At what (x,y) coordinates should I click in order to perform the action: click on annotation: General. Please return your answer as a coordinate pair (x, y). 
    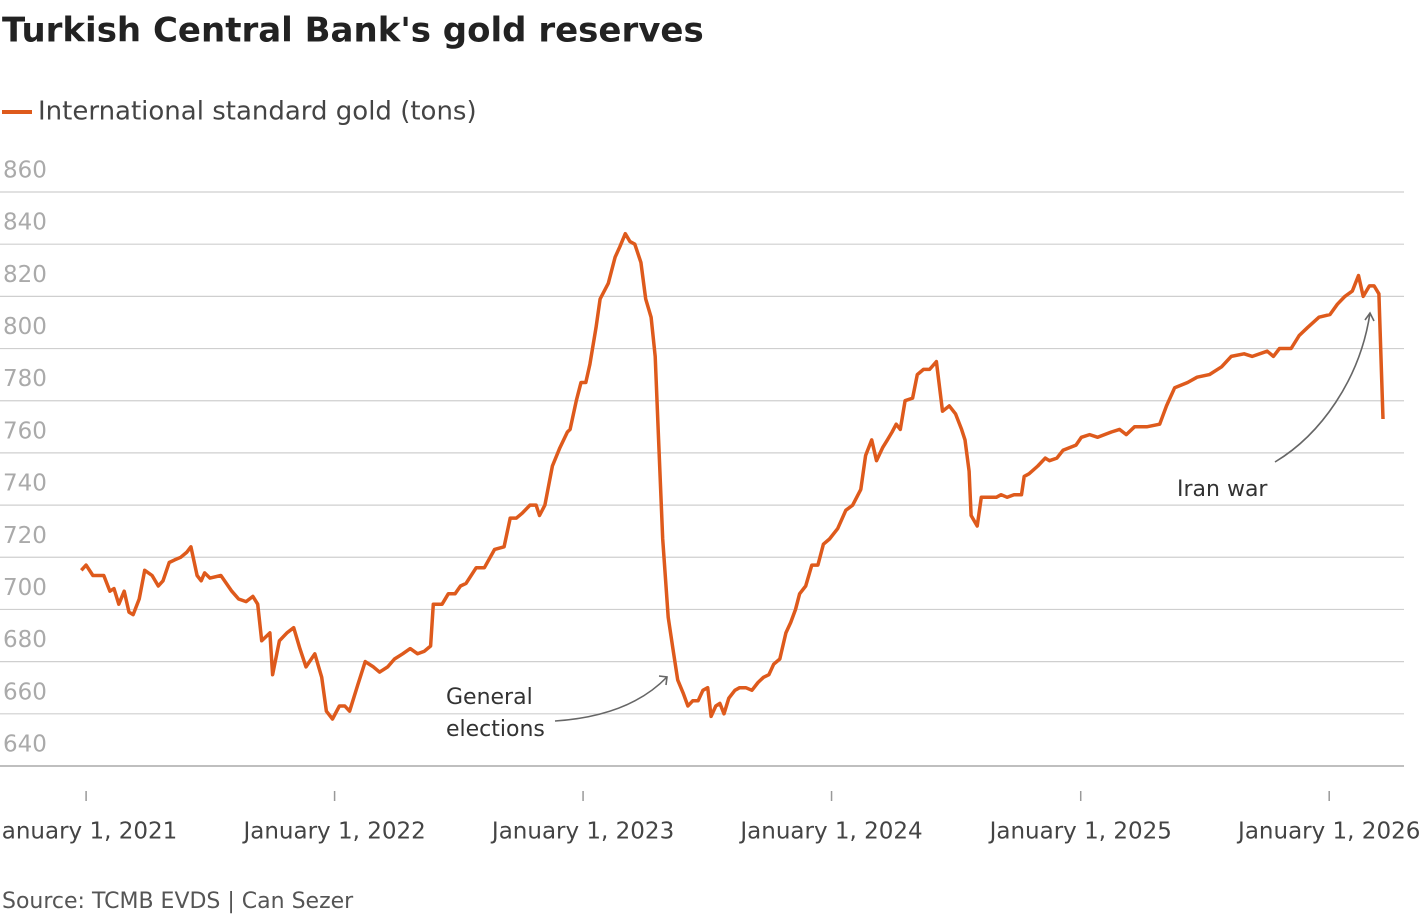
    Looking at the image, I should click on (489, 697).